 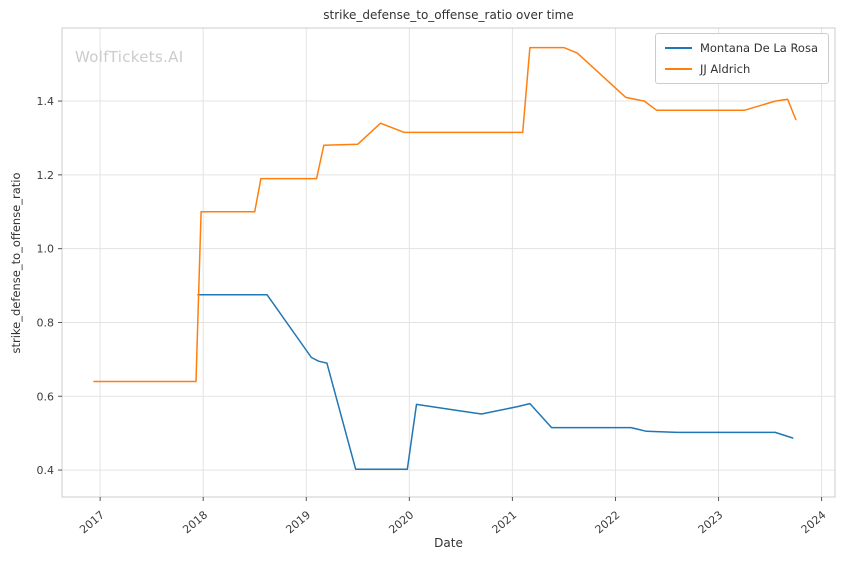 I want to click on legend-item-montana-de-la-rosa: Montana De La Rosa, so click(x=741, y=48).